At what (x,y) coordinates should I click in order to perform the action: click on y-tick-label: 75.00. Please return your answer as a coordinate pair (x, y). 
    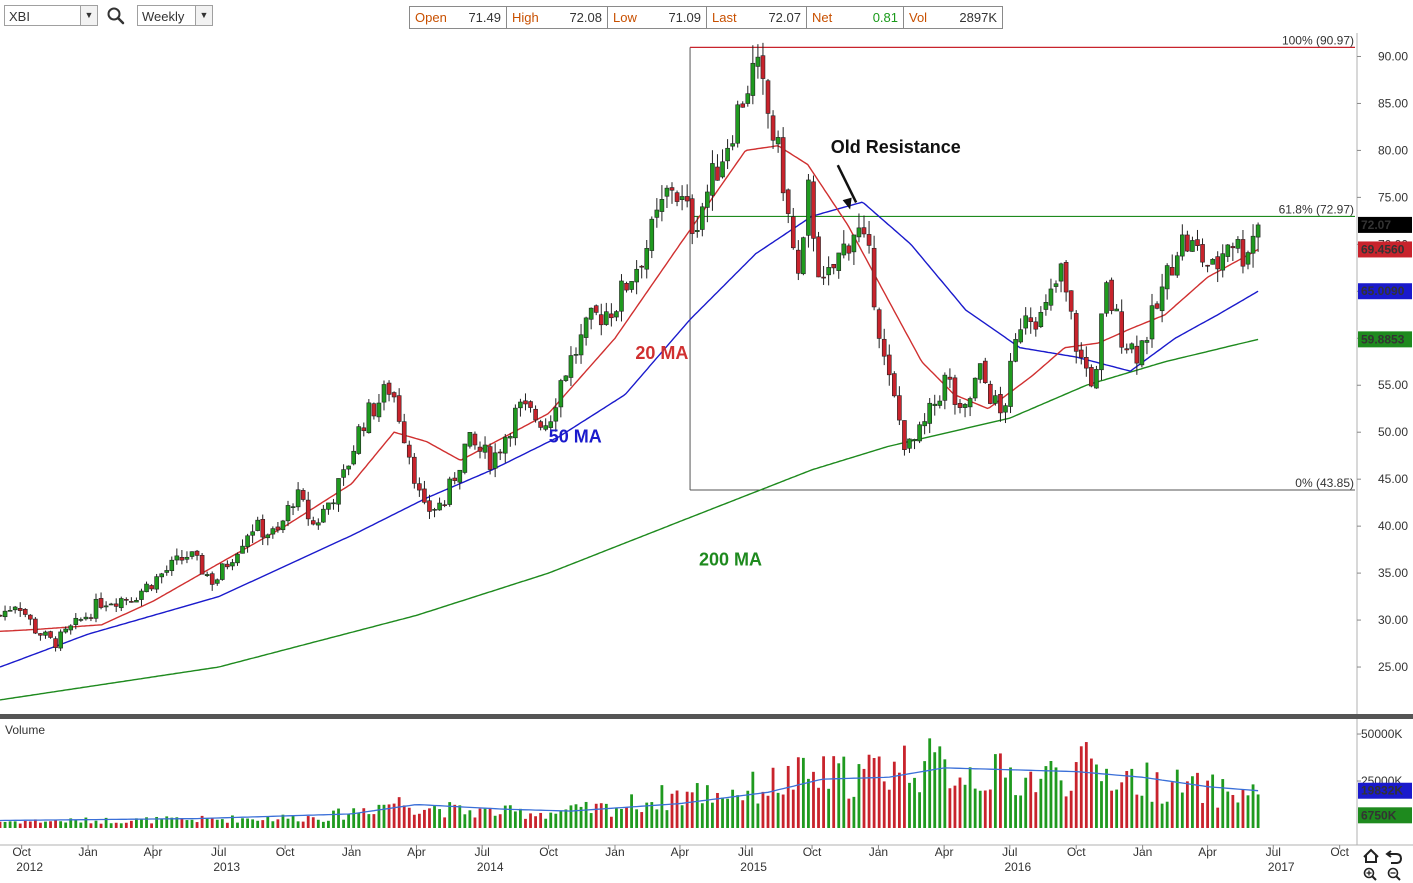
    Looking at the image, I should click on (1393, 197).